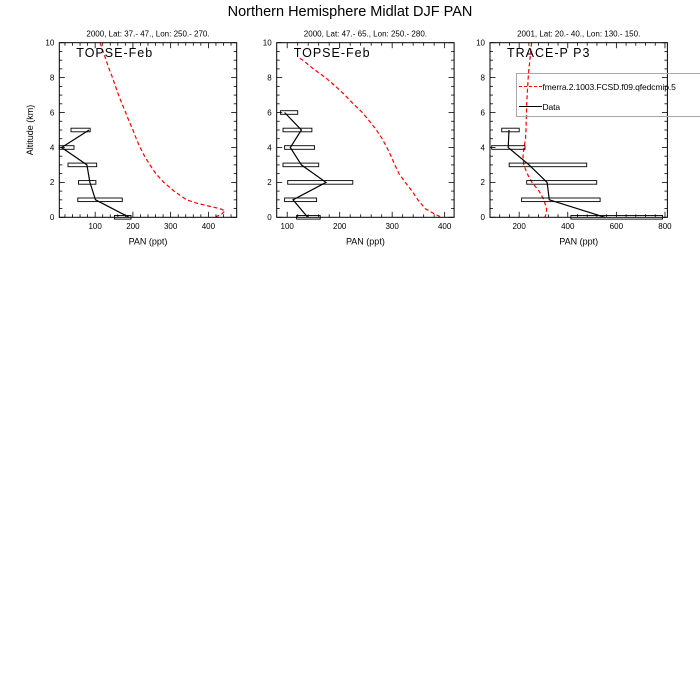 The height and width of the screenshot is (700, 700). I want to click on legend-row-data: Data, so click(539, 107).